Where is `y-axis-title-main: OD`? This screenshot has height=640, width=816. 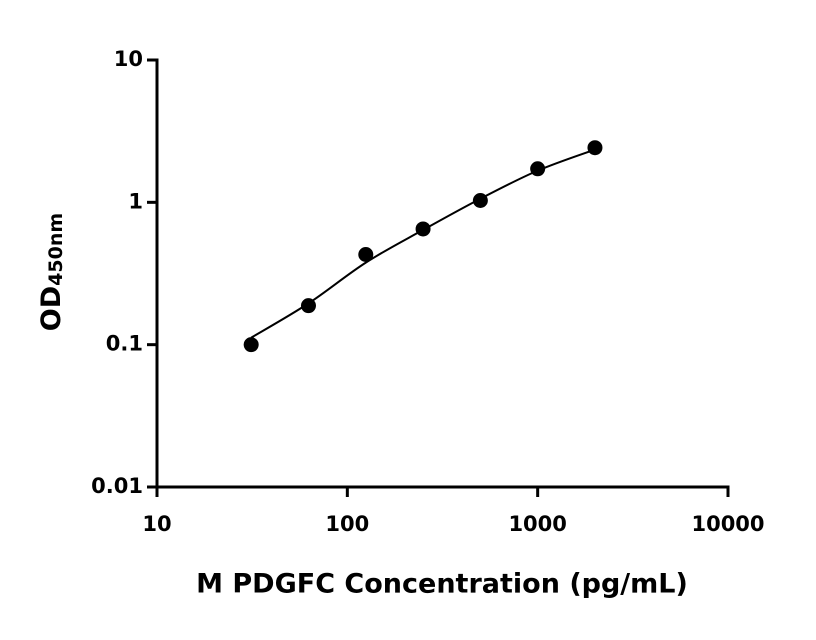 y-axis-title-main: OD is located at coordinates (51, 308).